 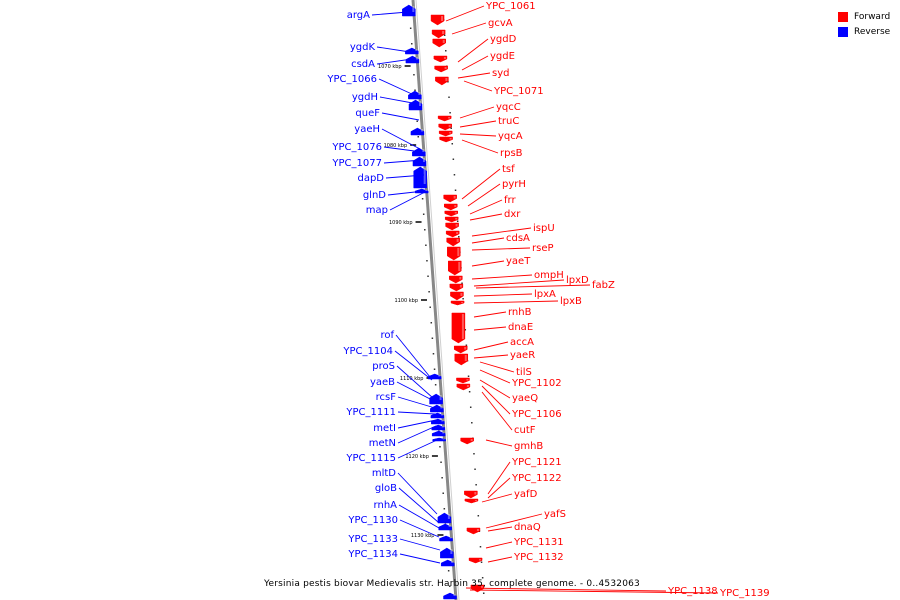 What do you see at coordinates (386, 505) in the screenshot?
I see `gene-label-rnha: rnhA` at bounding box center [386, 505].